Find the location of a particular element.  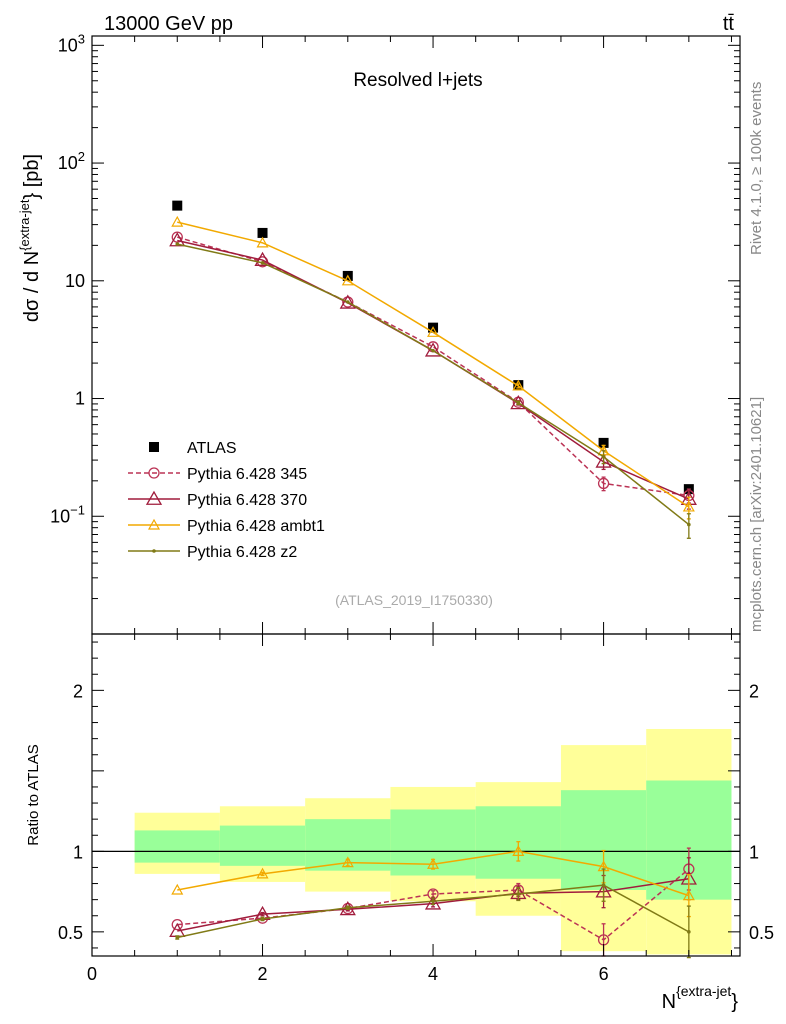

legend-item-2: Pythia 6.428 370 is located at coordinates (217, 499).